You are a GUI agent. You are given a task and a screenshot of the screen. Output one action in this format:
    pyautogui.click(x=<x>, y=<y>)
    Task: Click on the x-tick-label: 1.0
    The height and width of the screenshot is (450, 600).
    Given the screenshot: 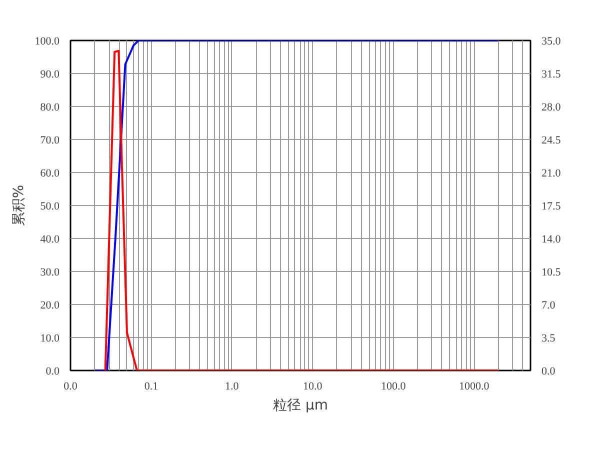 What is the action you would take?
    pyautogui.click(x=232, y=386)
    